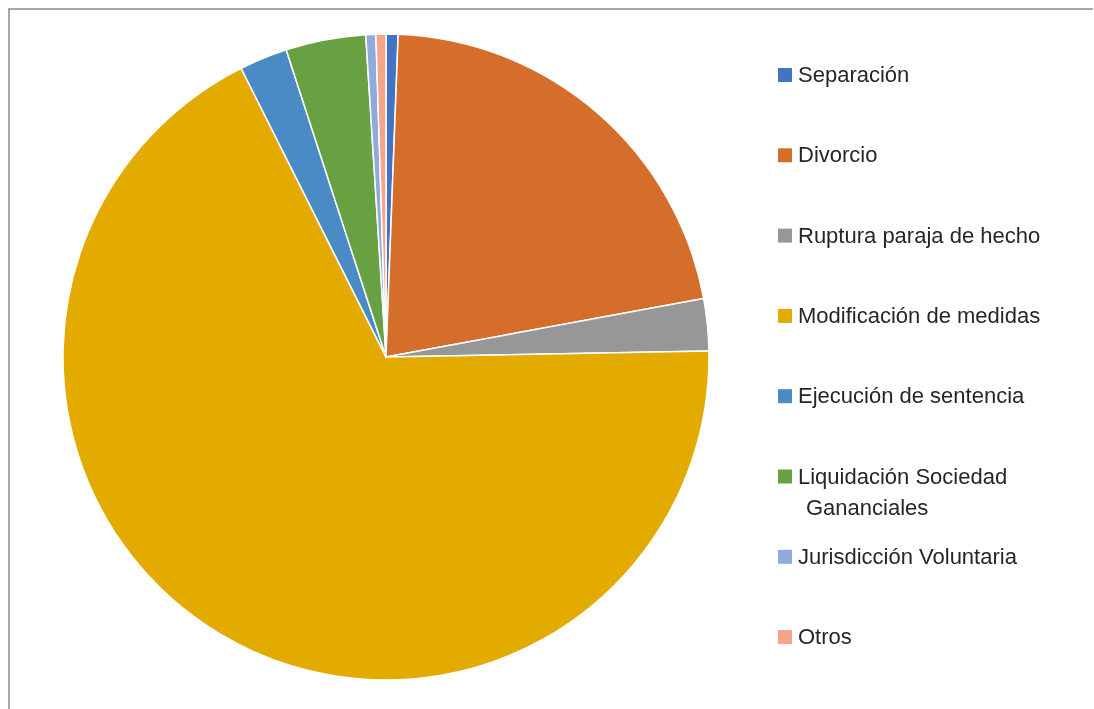 The height and width of the screenshot is (709, 1094). I want to click on legend-label: Liquidación Sociedad Gananciales, so click(903, 491).